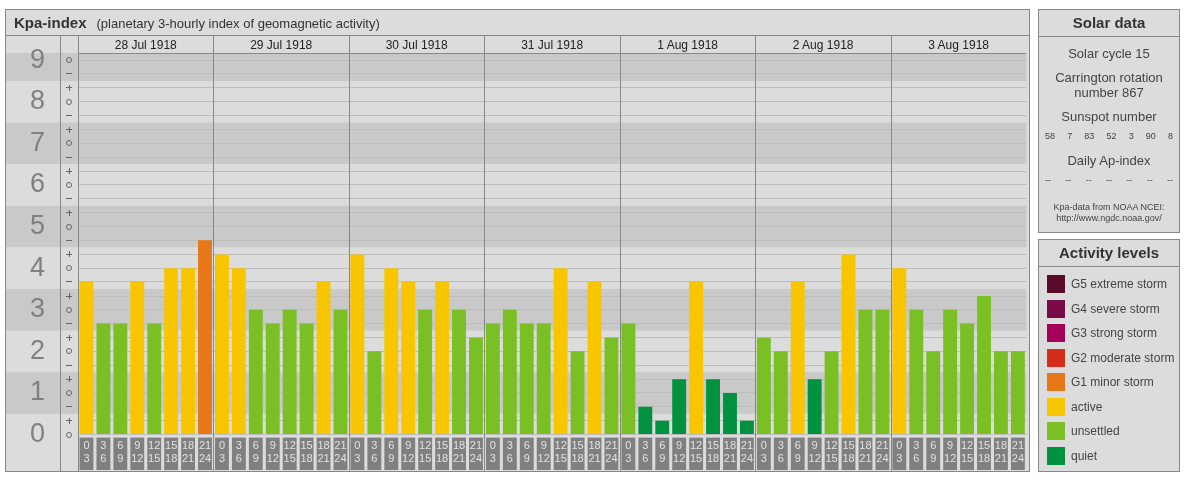 Image resolution: width=1184 pixels, height=480 pixels. What do you see at coordinates (1084, 455) in the screenshot?
I see `legend-label: quiet` at bounding box center [1084, 455].